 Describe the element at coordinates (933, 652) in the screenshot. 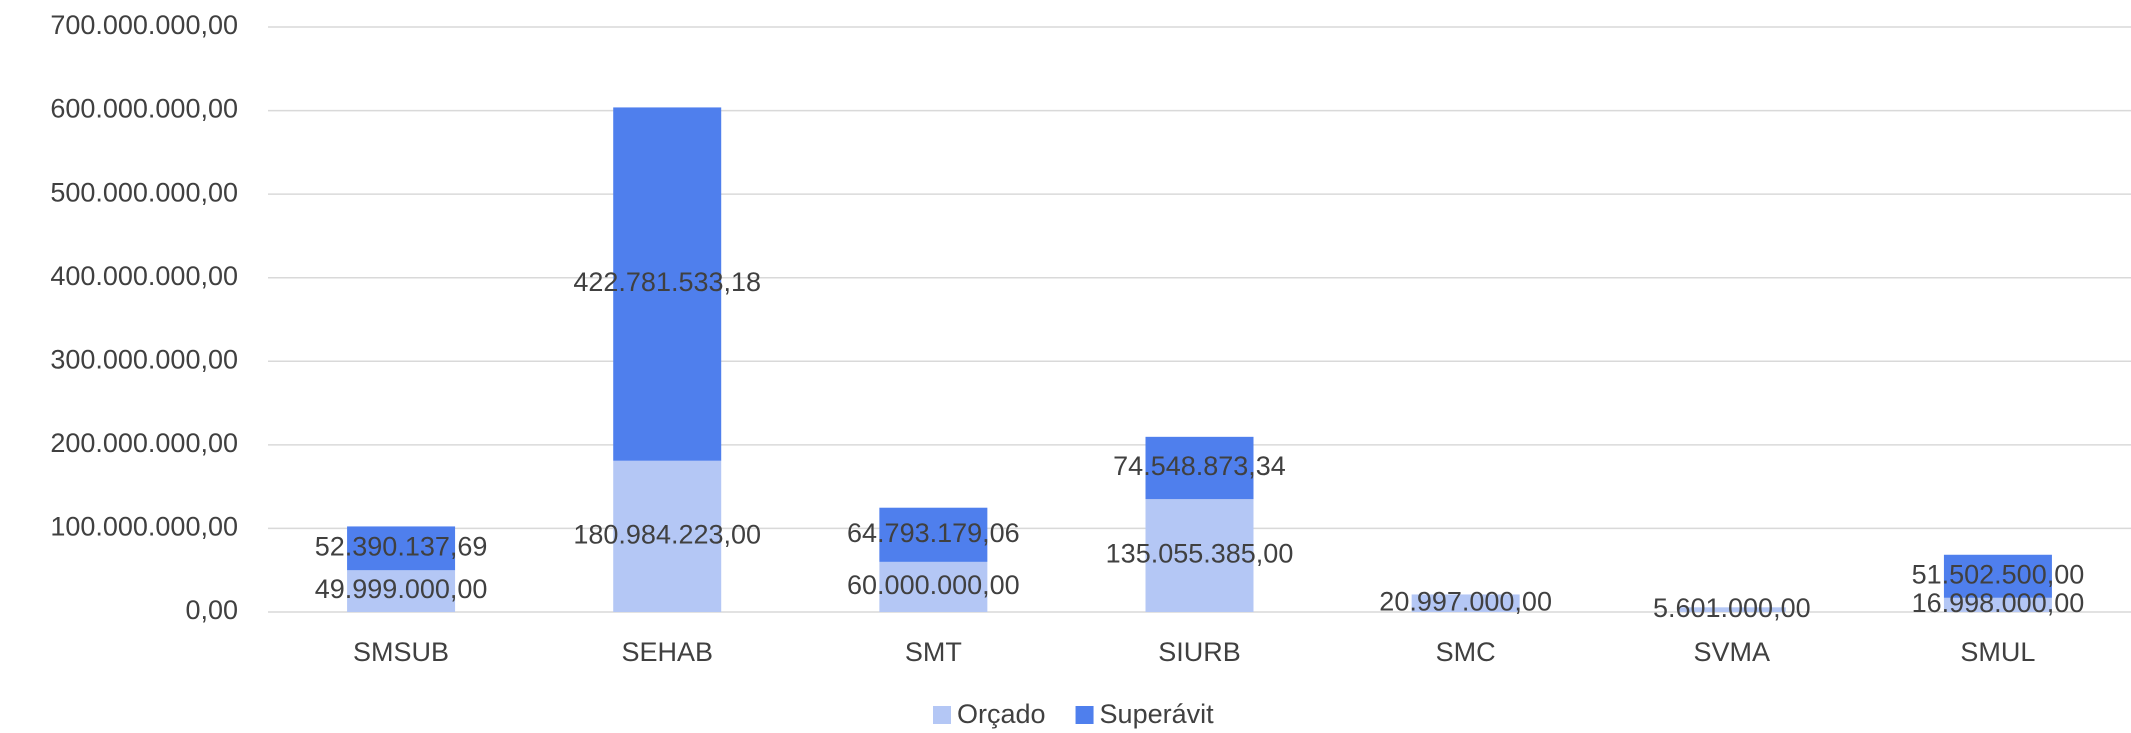

I see `x-tick-label: SMT` at that location.